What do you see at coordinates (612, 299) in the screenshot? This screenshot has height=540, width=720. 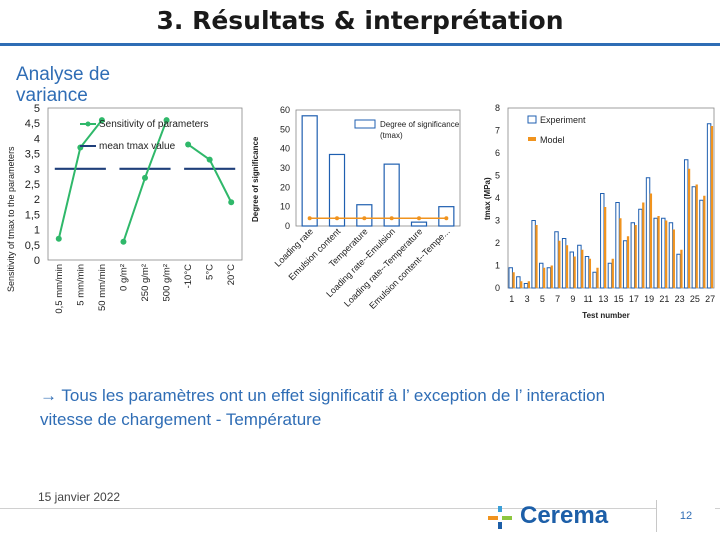 I see `tmax-x-ticks: 1 3 5 7 9 11 13 15 17 19 21 23 25 27` at bounding box center [612, 299].